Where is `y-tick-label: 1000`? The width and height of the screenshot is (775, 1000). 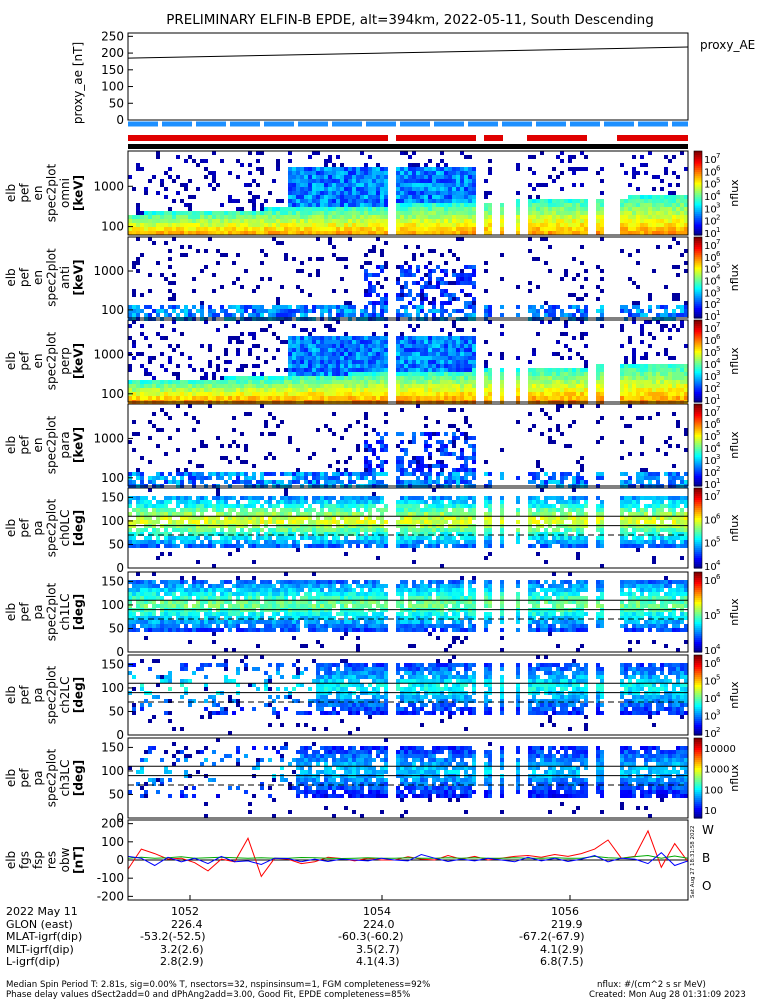
y-tick-label: 1000 is located at coordinates (108, 271).